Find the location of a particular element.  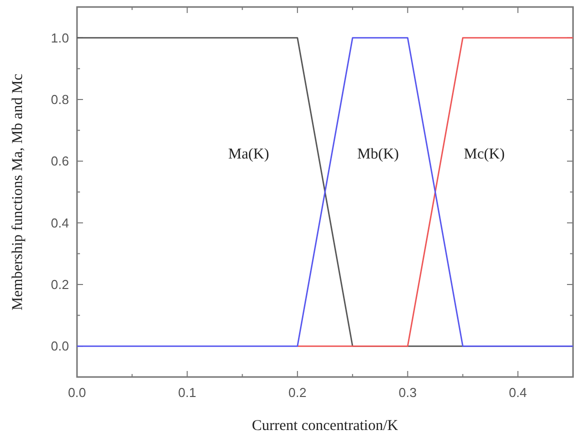

x-axis-title: Current concentration/K is located at coordinates (325, 426).